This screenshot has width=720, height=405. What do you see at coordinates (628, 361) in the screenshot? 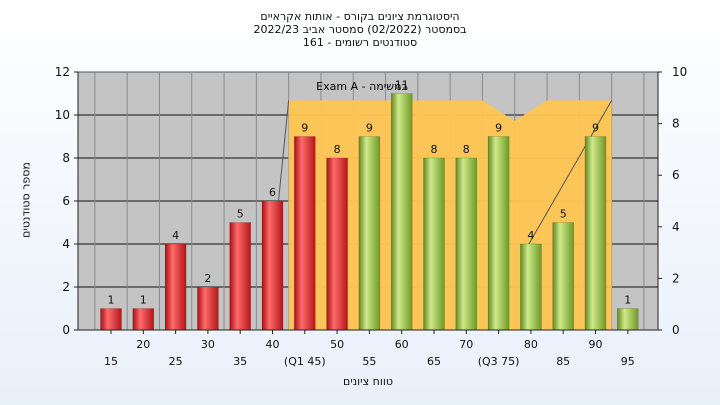
I see `x-tick-label: 95` at bounding box center [628, 361].